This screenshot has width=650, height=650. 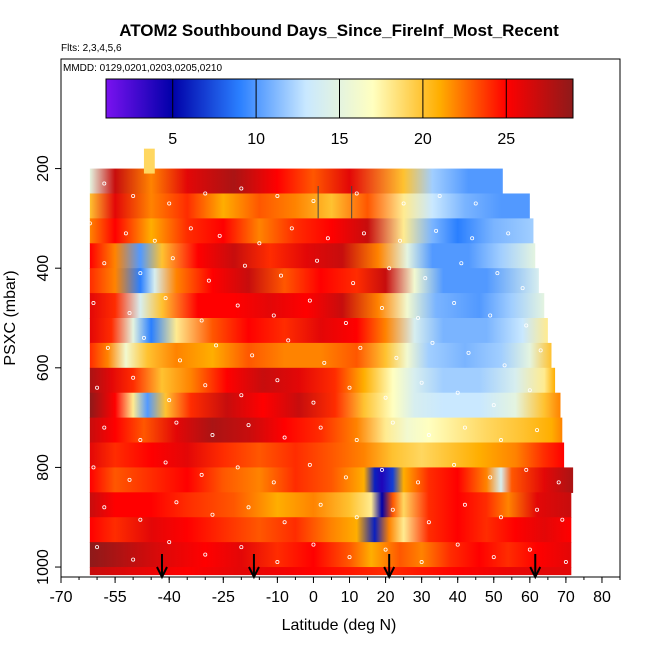 I want to click on x-tick-label: -25, so click(x=223, y=597).